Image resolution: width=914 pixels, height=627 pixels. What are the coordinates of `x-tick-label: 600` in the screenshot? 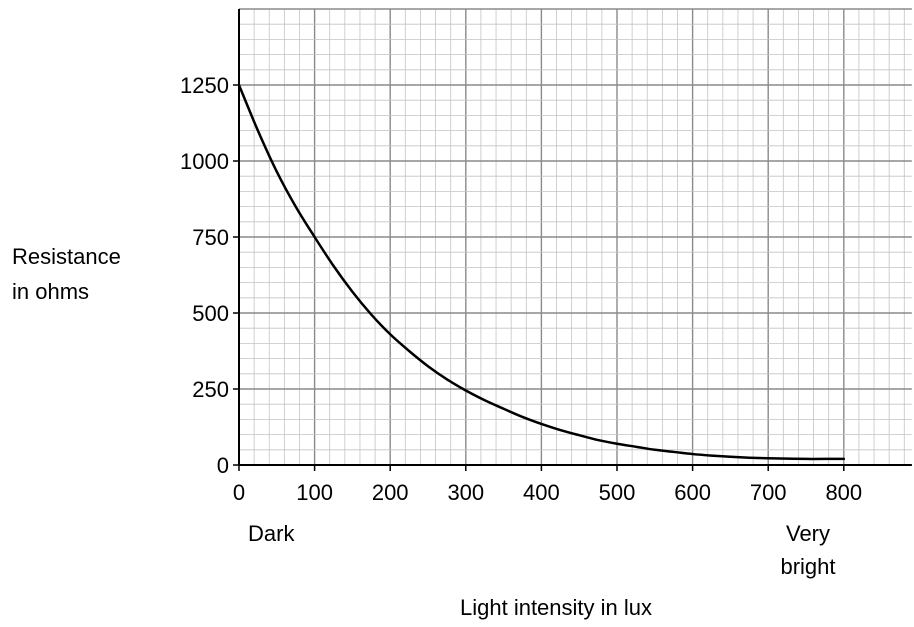 It's located at (692, 492).